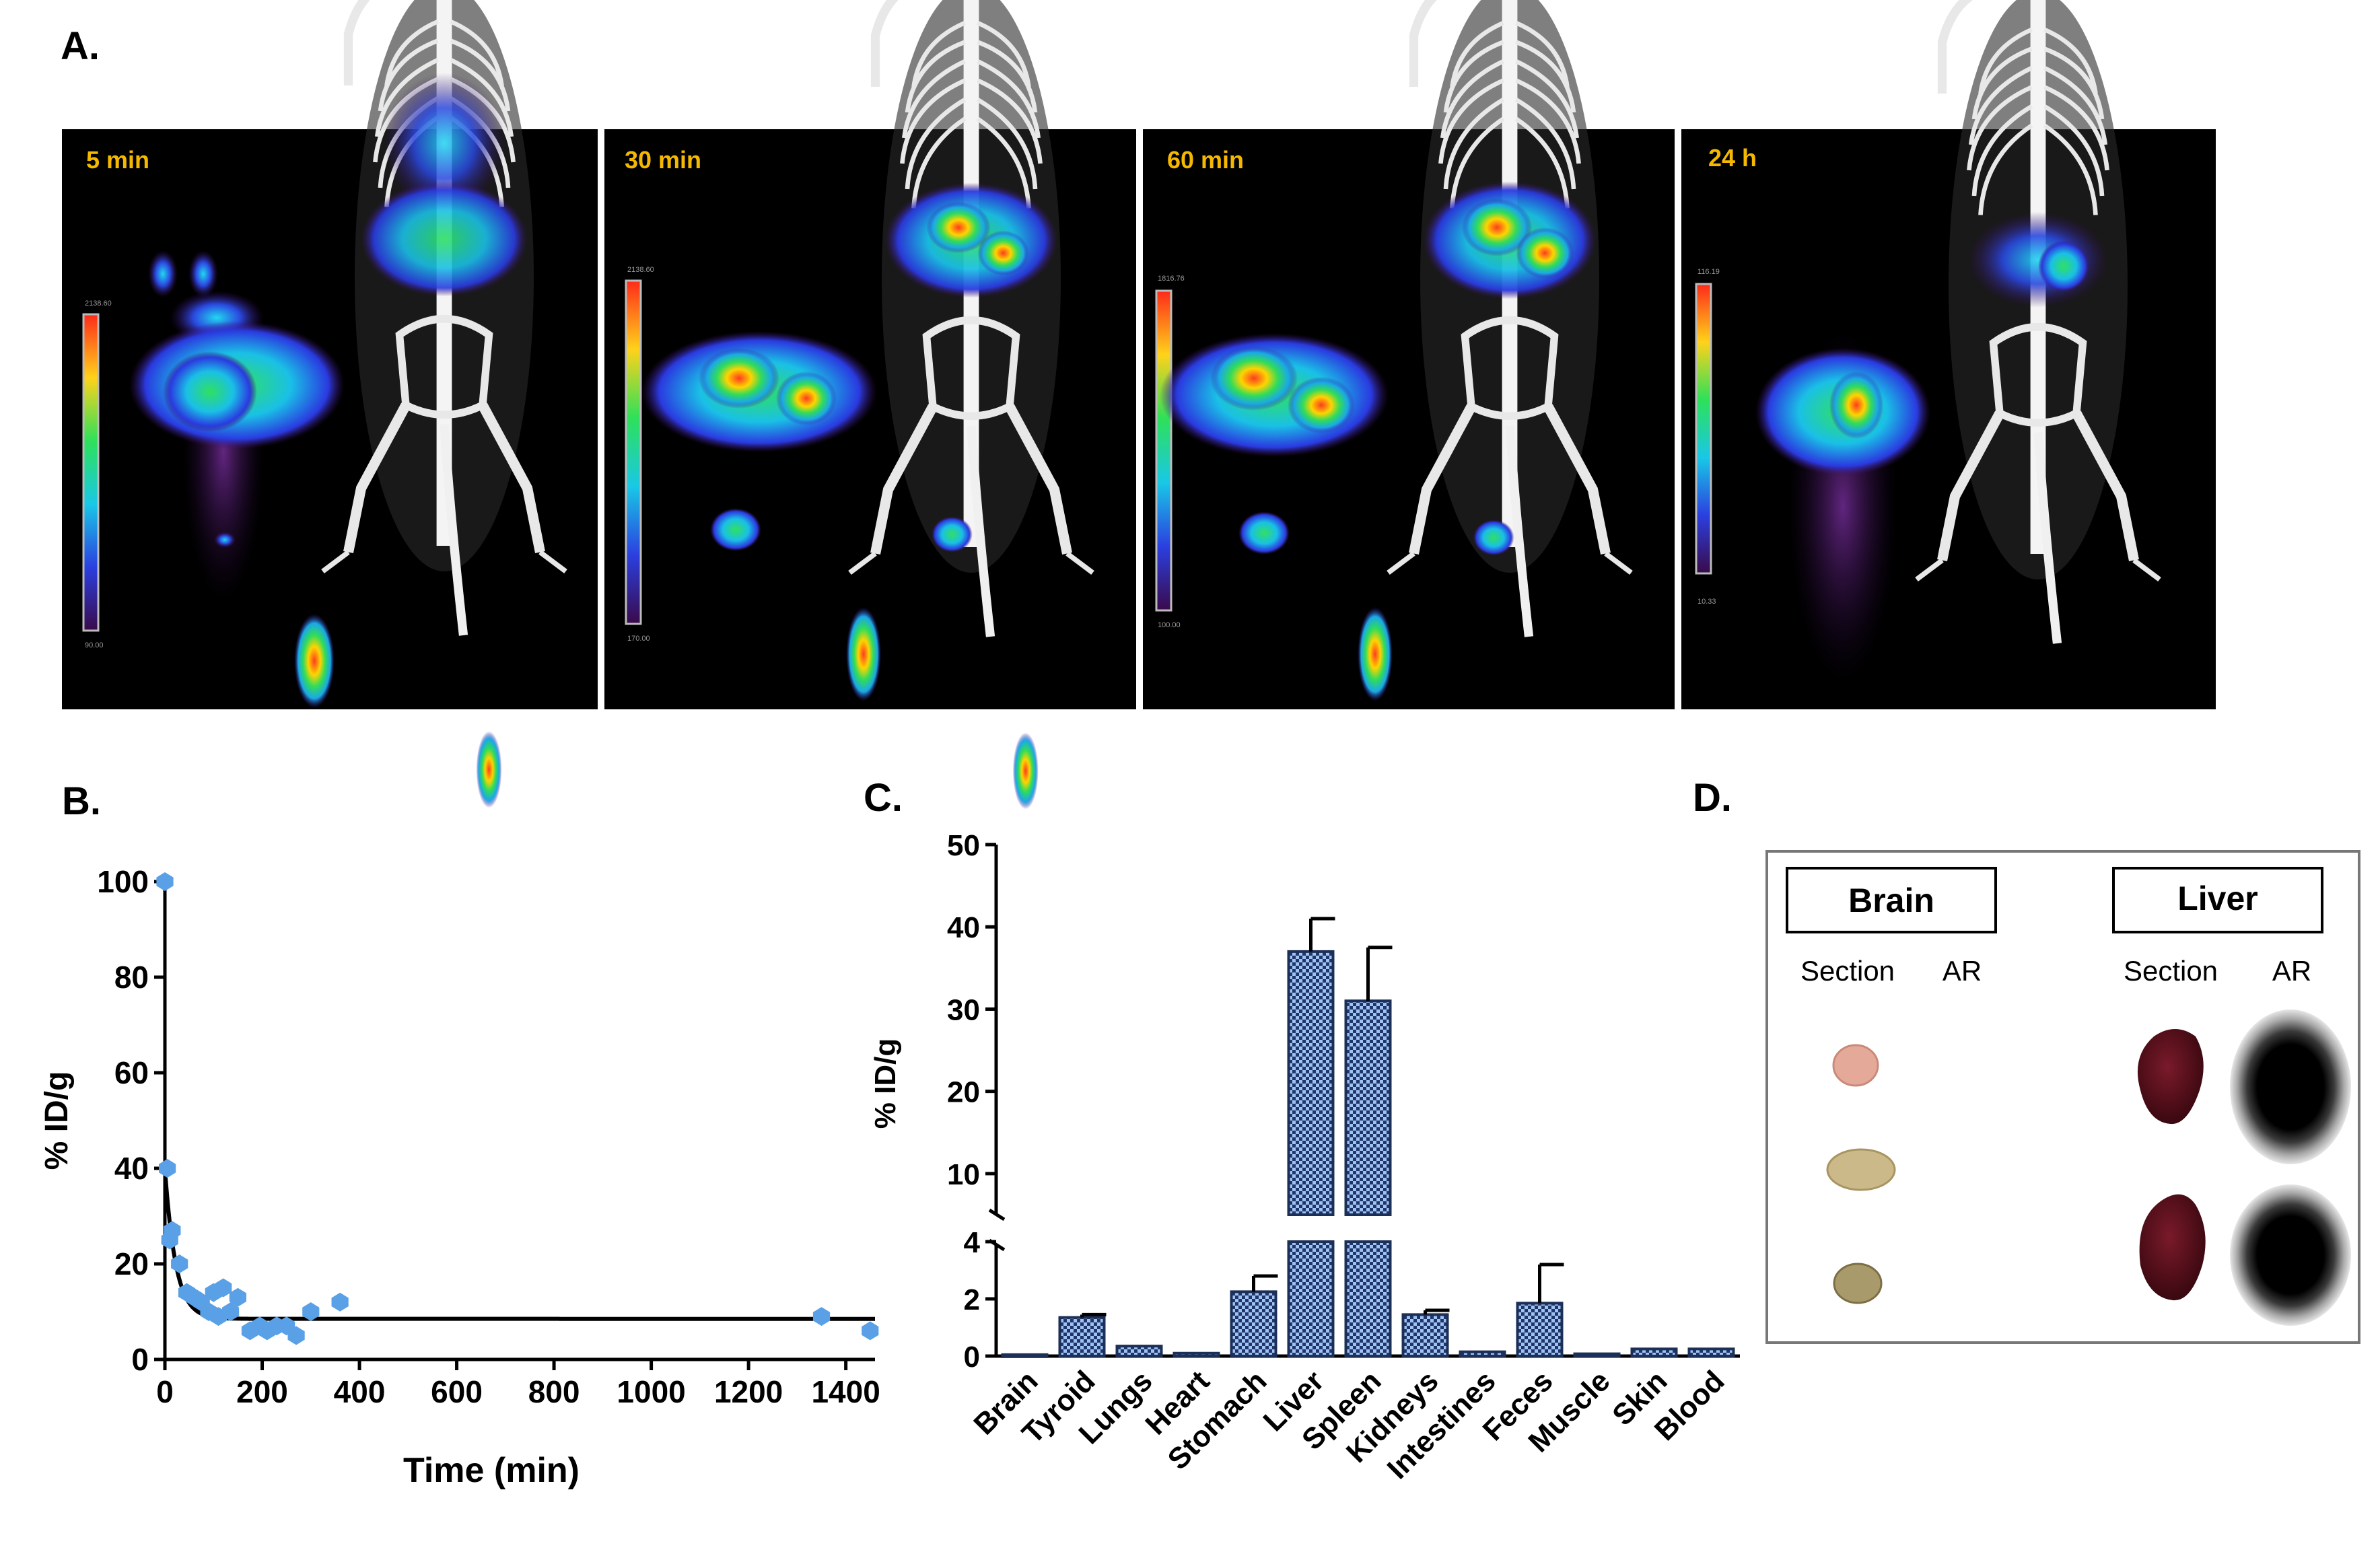 The width and height of the screenshot is (2380, 1560). I want to click on x-tick-label: 800, so click(554, 1391).